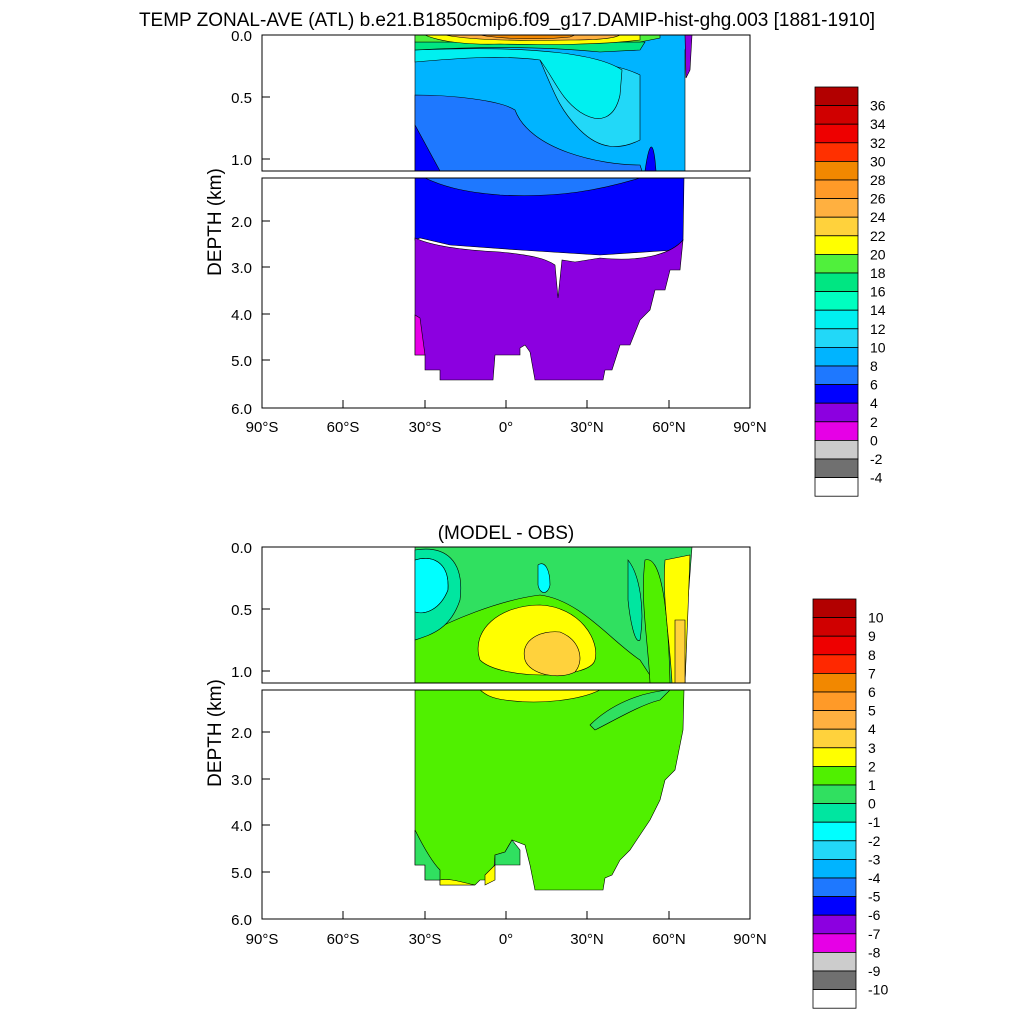  What do you see at coordinates (241, 733) in the screenshot?
I see `diff-ytick-2: 2.0` at bounding box center [241, 733].